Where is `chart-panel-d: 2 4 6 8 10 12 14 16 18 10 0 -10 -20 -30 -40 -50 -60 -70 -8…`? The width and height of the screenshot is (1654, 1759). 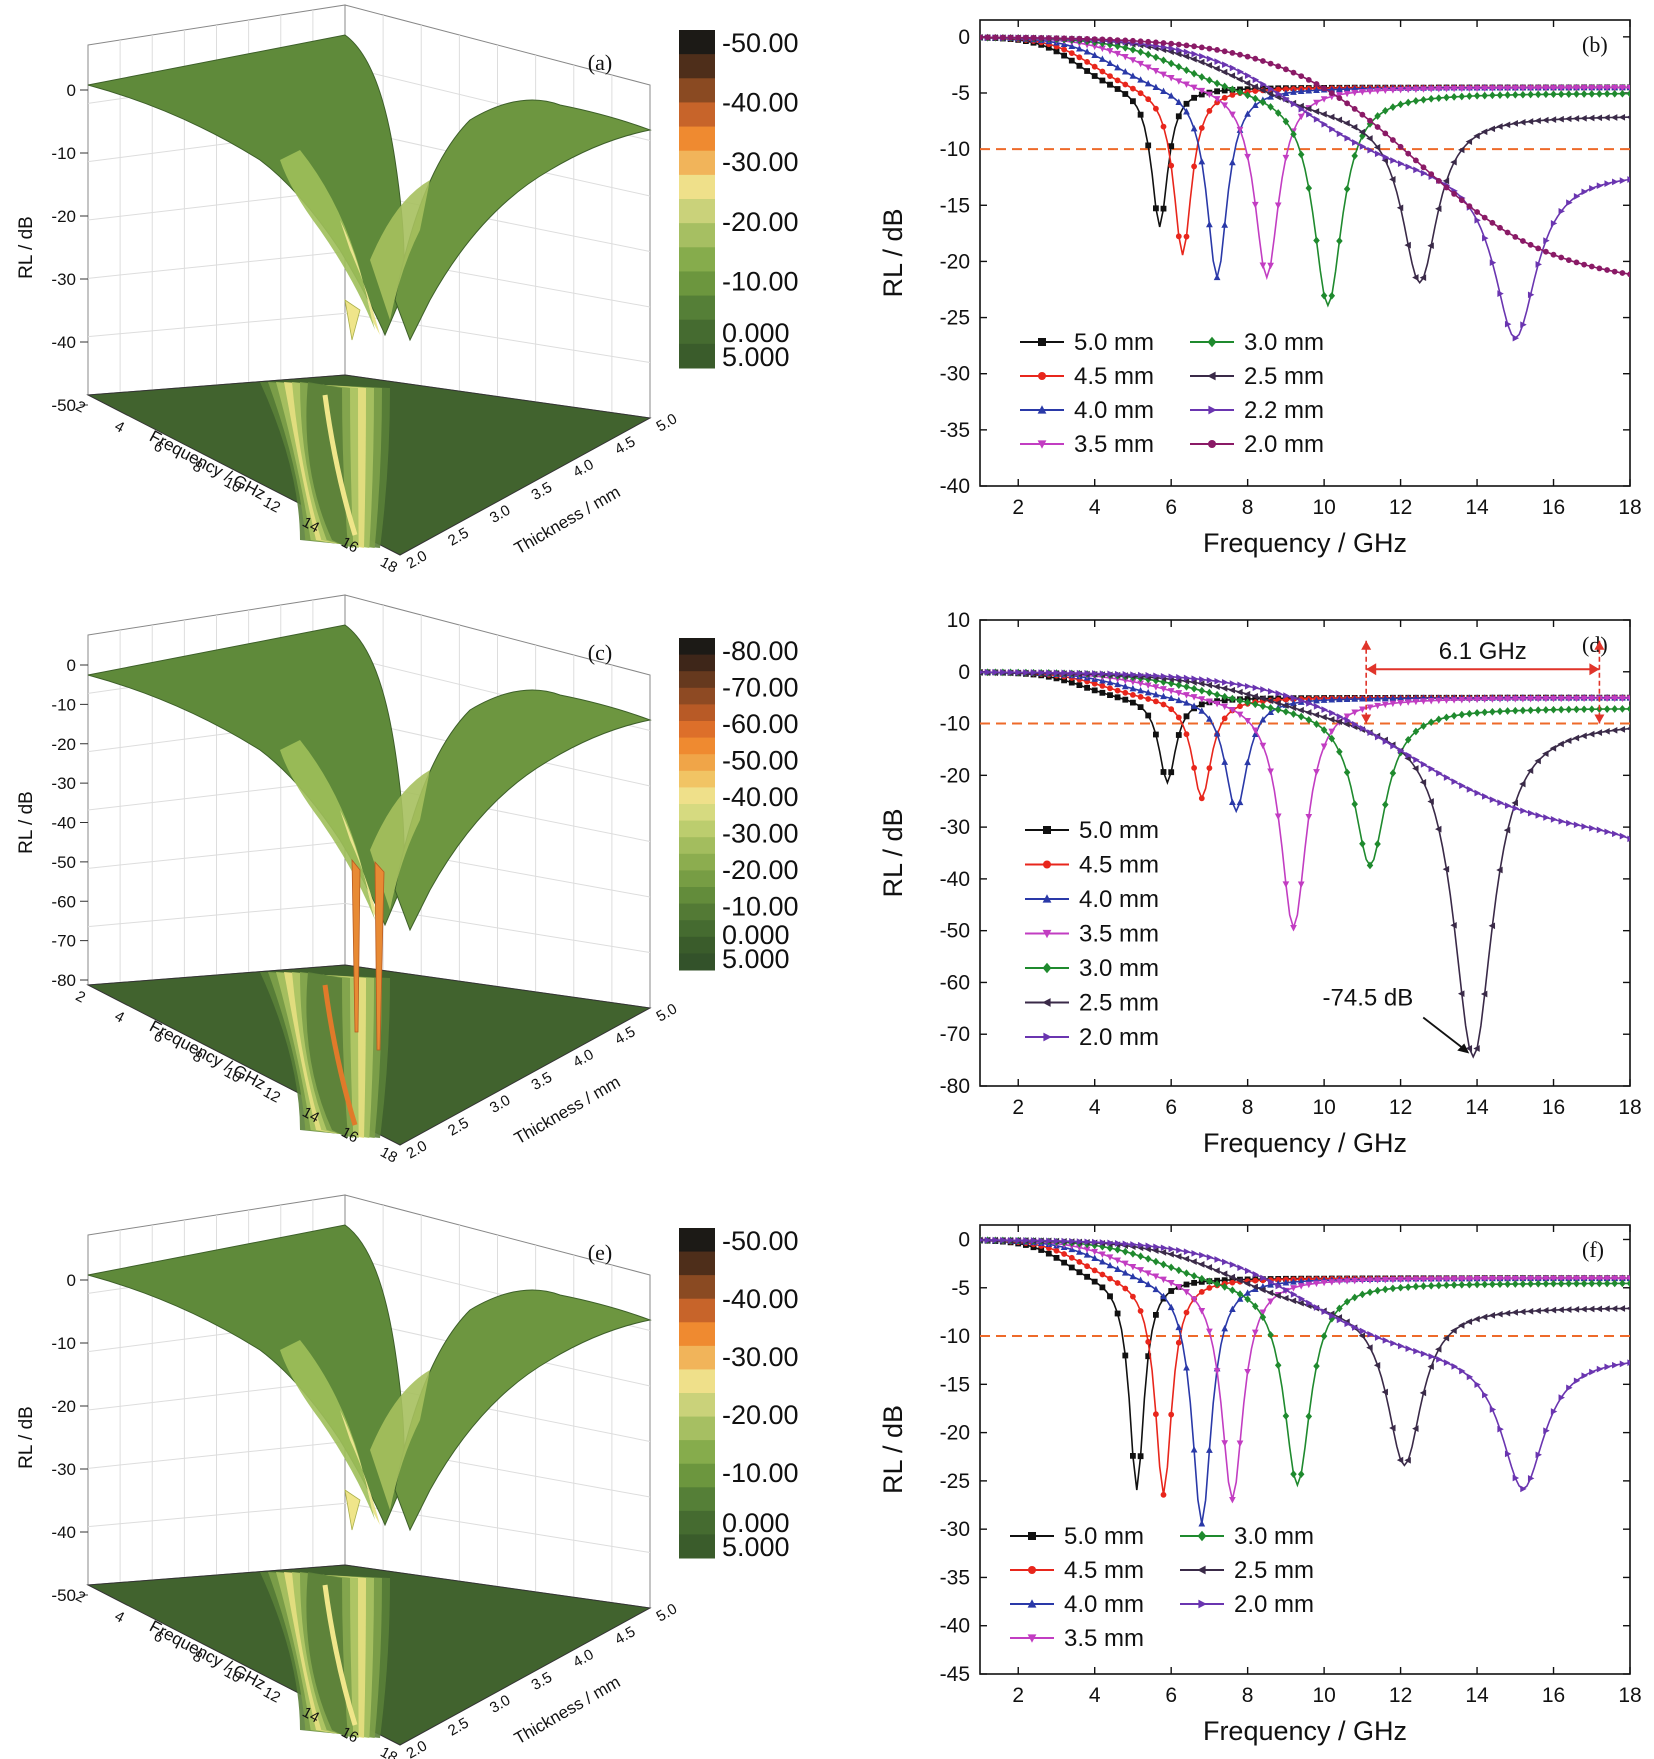
chart-panel-d: 2 4 6 8 10 12 14 16 18 10 0 -10 -20 -30 -40 -50 -60 -70 -8… is located at coordinates (1260, 883).